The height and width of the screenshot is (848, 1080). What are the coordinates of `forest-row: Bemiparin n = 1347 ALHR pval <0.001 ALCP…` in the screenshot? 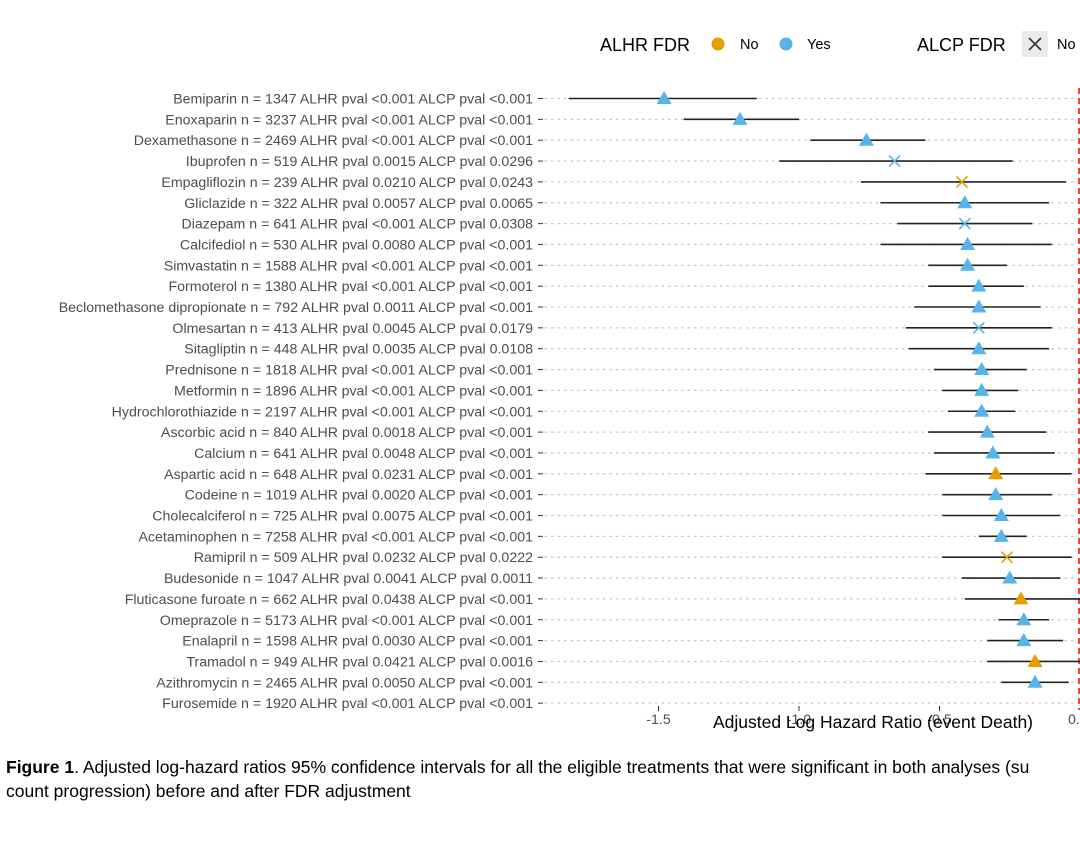 It's located at (624, 99).